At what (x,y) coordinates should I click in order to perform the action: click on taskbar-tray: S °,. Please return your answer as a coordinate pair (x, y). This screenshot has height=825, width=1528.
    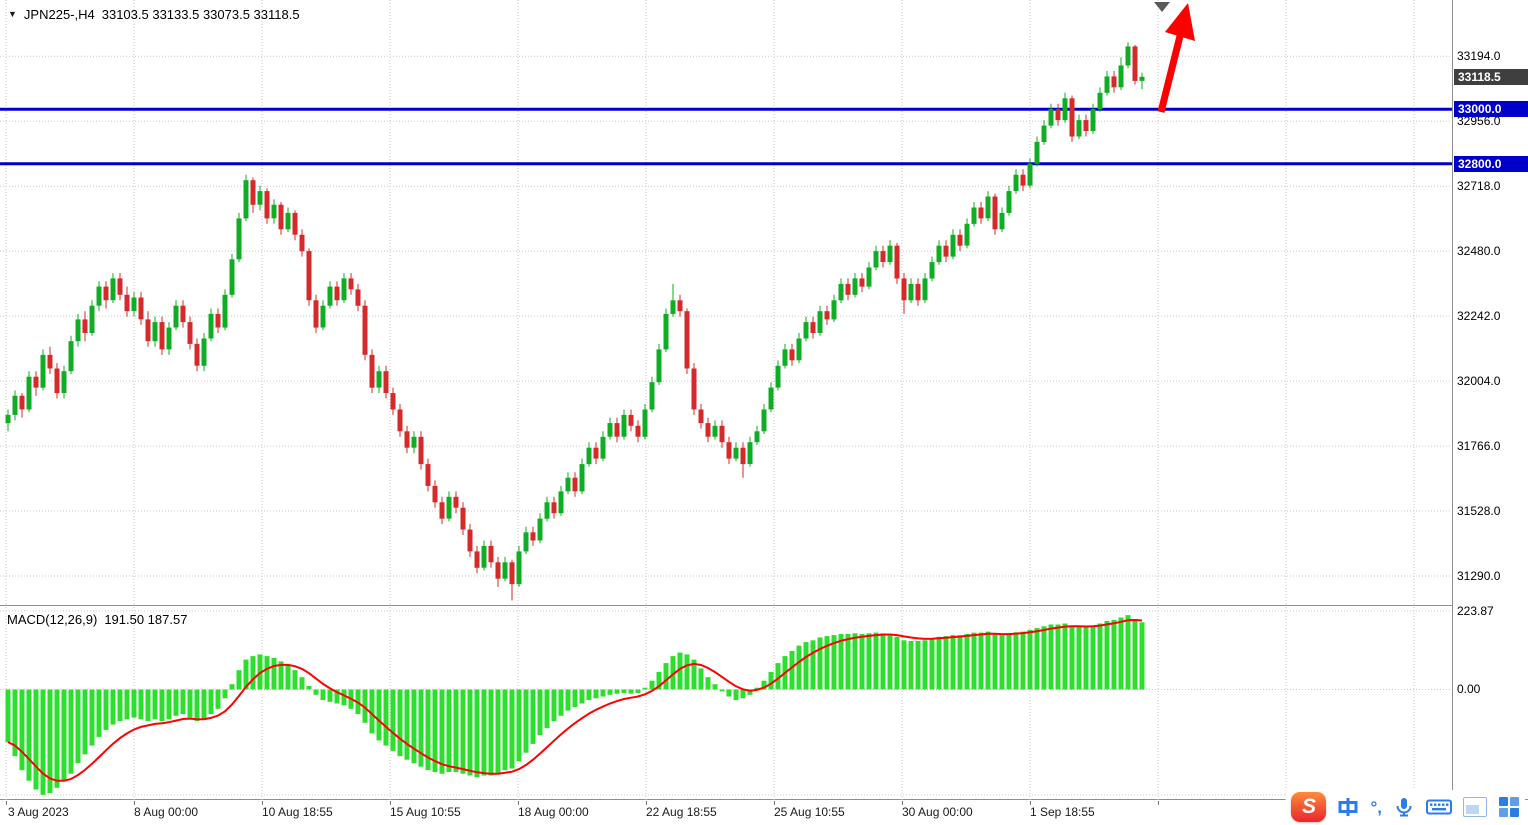
    Looking at the image, I should click on (1405, 807).